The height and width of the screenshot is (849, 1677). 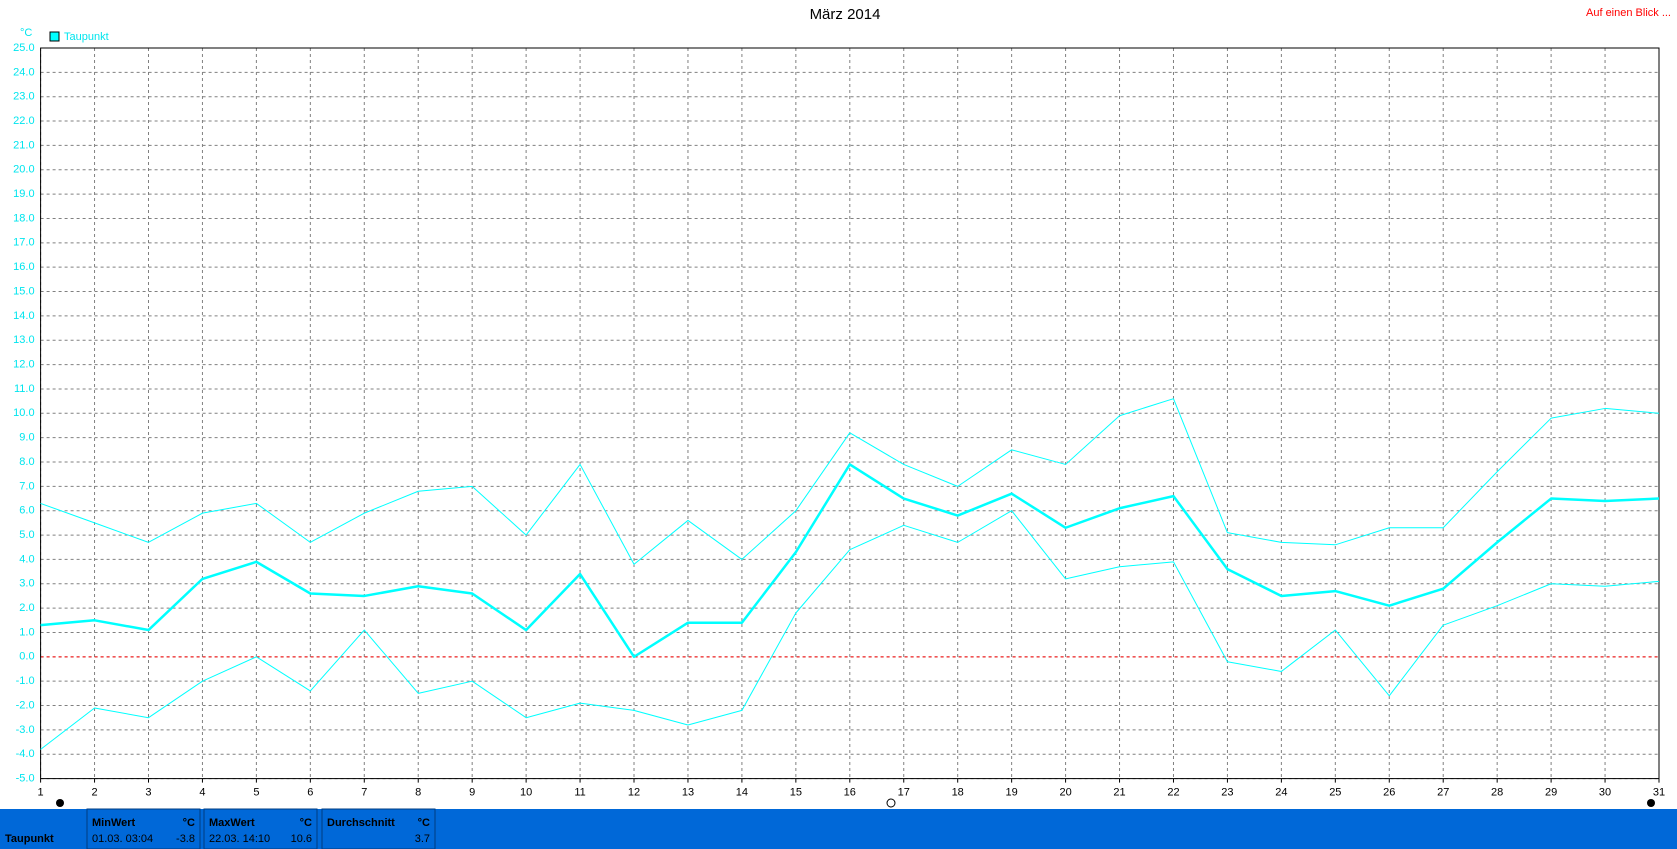 I want to click on y-tick-label: -3.0, so click(x=25, y=730).